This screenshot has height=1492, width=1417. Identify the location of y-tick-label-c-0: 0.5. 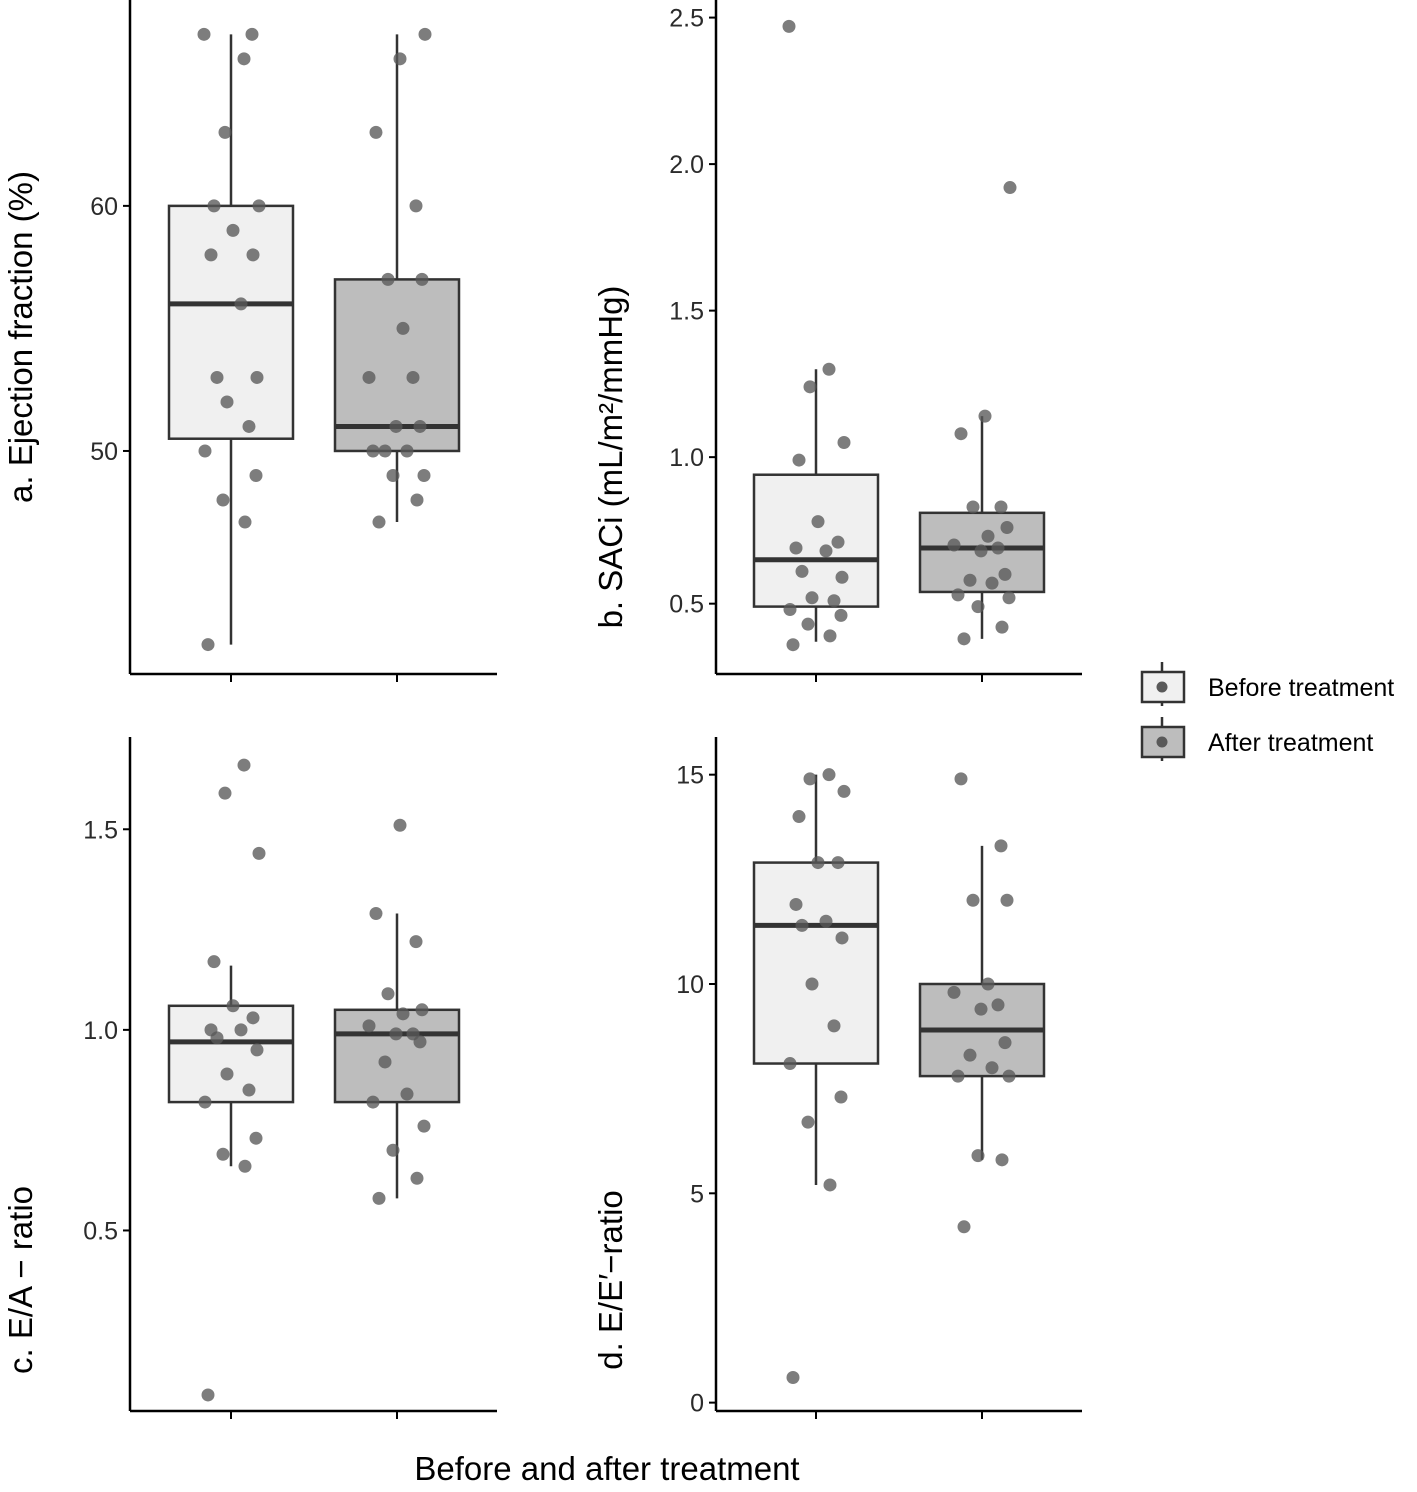
(100, 1231).